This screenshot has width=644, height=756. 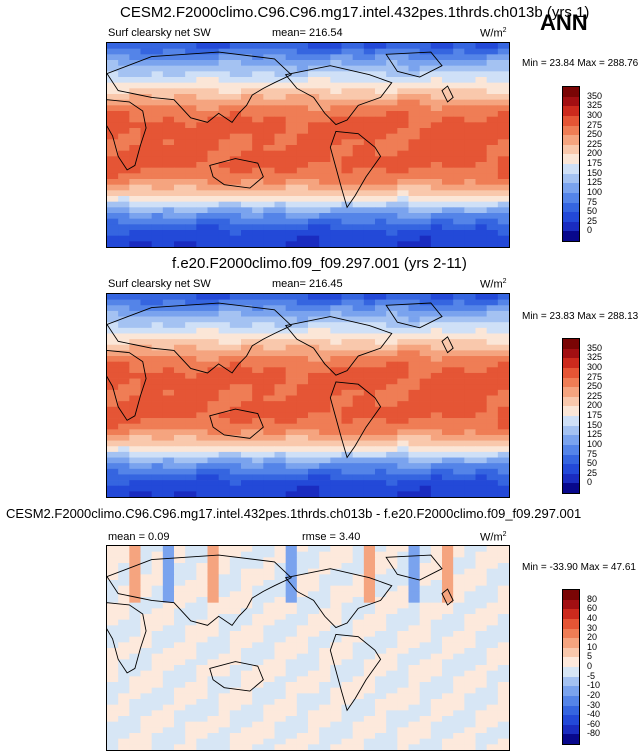 What do you see at coordinates (595, 424) in the screenshot?
I see `colorbar-tick-label: 150` at bounding box center [595, 424].